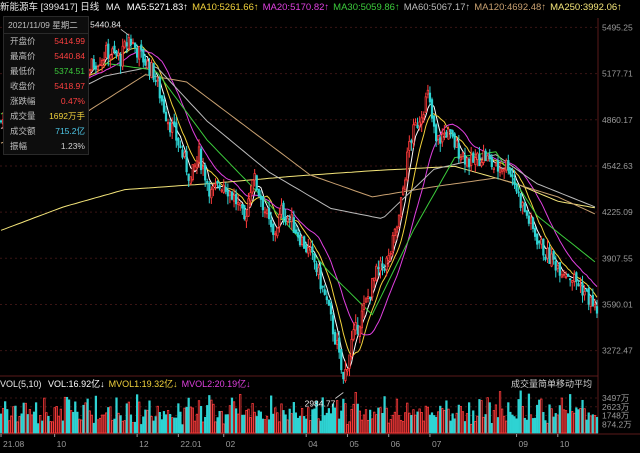 The image size is (640, 453). I want to click on volume-indicator-name: 成交量简单移动平均, so click(551, 384).